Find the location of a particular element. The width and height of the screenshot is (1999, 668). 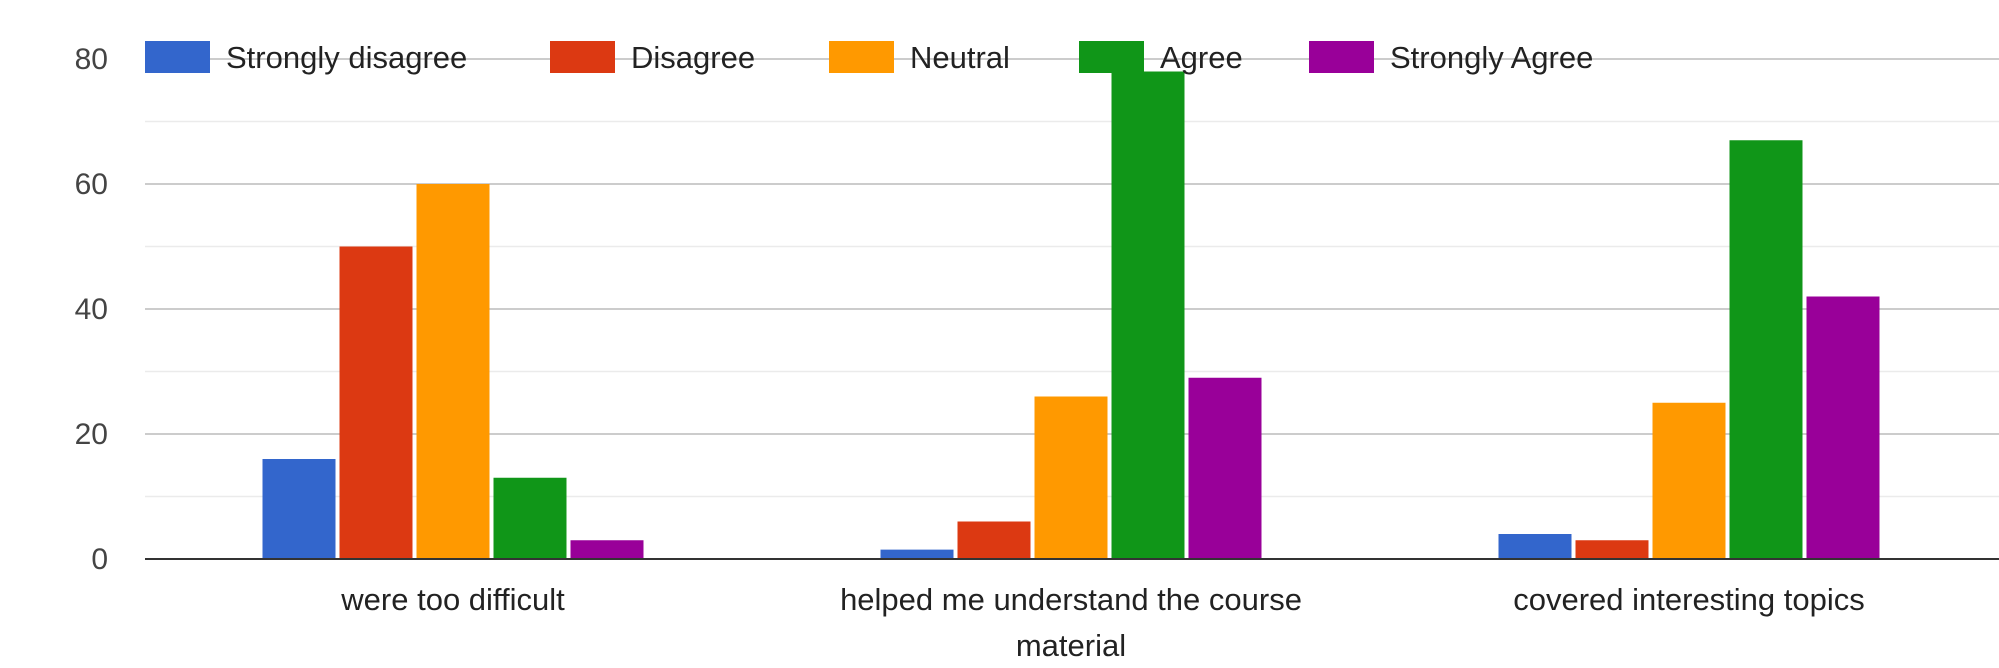

legend-label: Agree is located at coordinates (1201, 57).